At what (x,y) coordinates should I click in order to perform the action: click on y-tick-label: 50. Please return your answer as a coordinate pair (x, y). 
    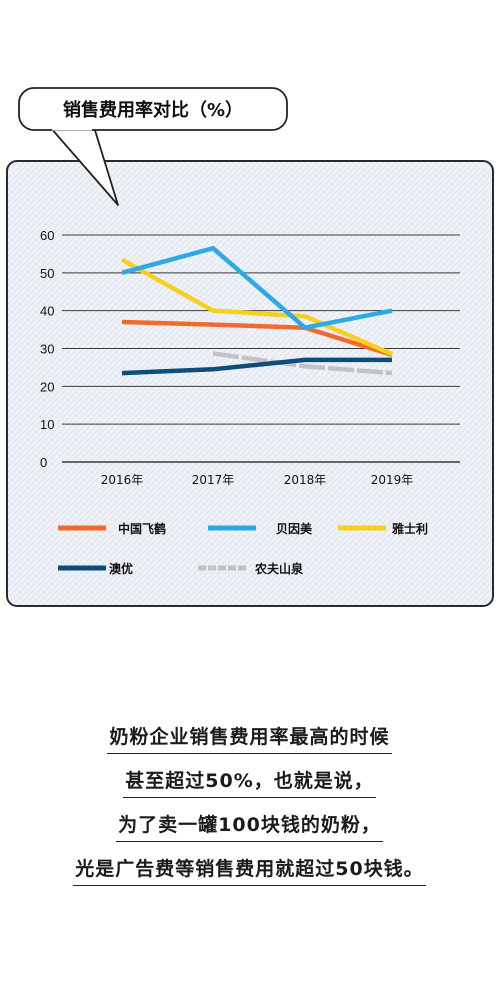
    Looking at the image, I should click on (47, 273).